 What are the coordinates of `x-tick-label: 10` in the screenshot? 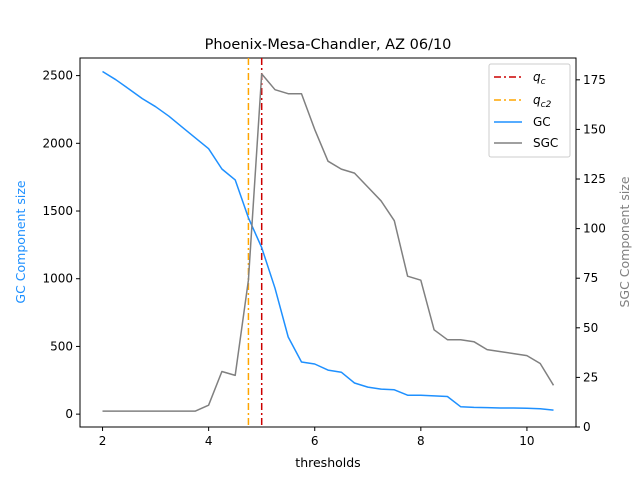 It's located at (526, 441).